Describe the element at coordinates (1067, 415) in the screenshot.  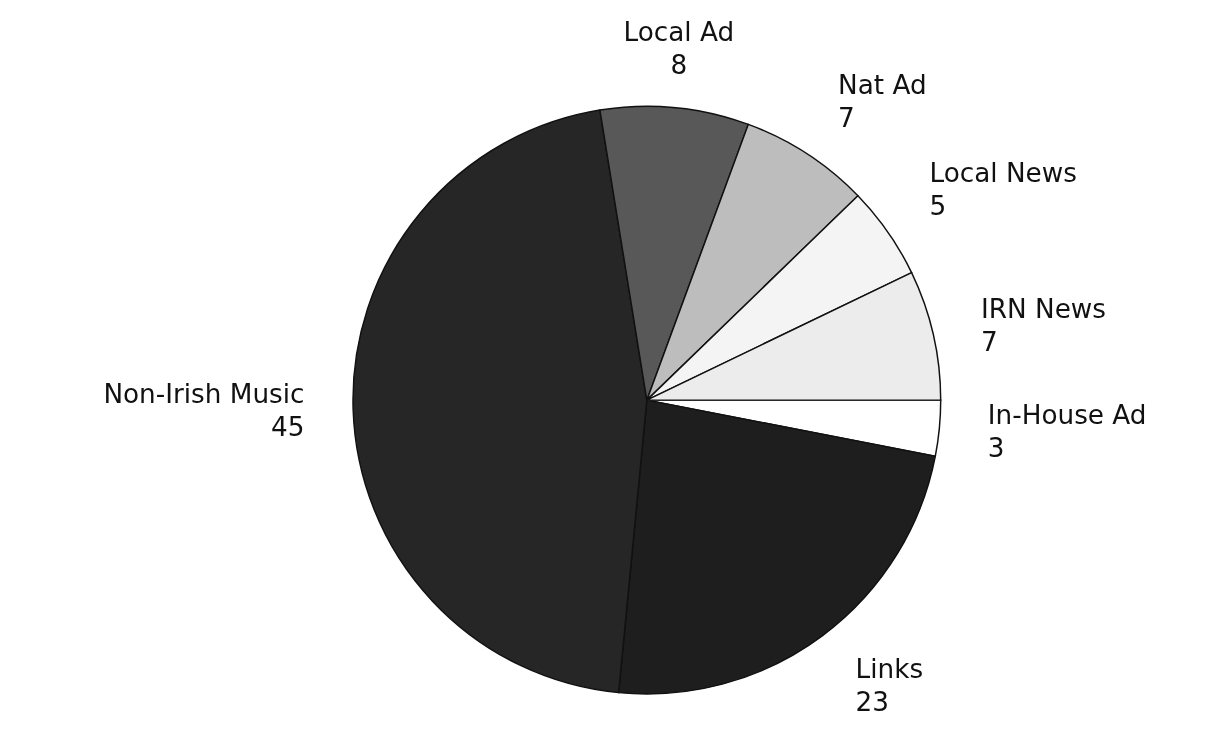
I see `slice-label: In-House Ad` at that location.